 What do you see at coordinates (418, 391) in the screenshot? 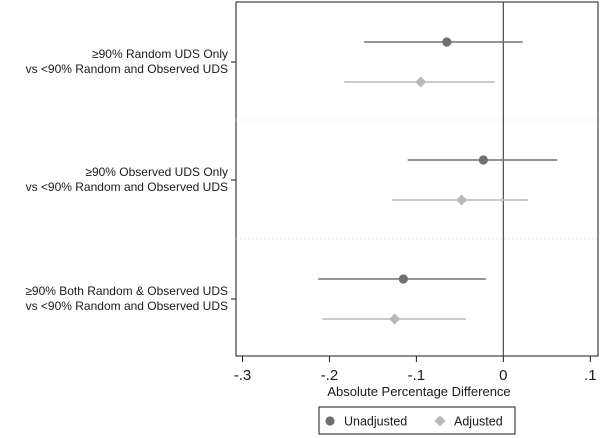
I see `x-axis-title: Absolute Percentage Difference` at bounding box center [418, 391].